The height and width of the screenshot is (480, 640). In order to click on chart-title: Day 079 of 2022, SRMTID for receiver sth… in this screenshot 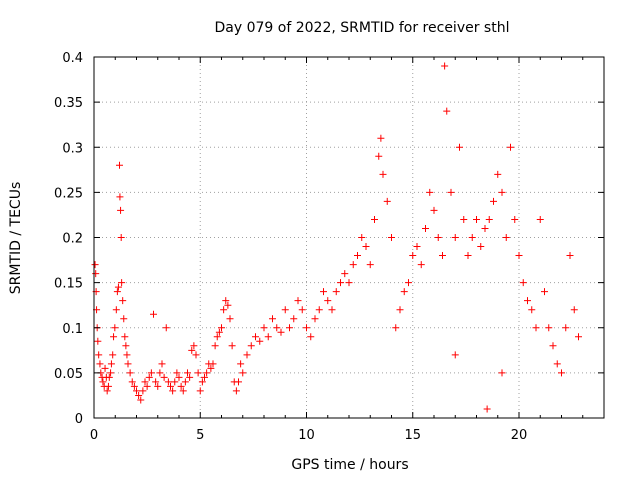, I will do `click(362, 28)`.